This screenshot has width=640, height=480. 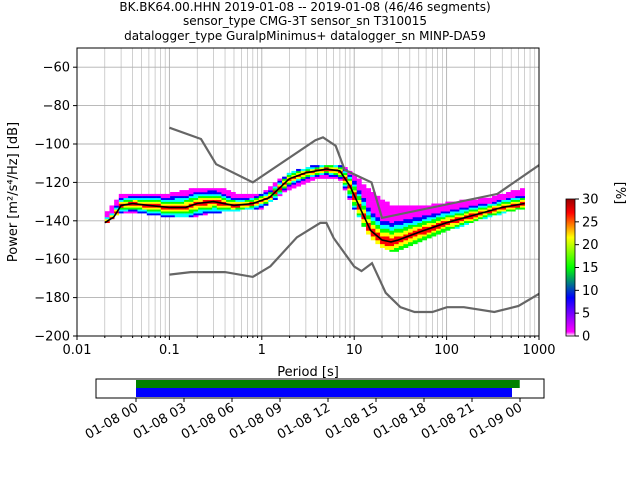 I want to click on y-tick-label: −140, so click(x=52, y=221).